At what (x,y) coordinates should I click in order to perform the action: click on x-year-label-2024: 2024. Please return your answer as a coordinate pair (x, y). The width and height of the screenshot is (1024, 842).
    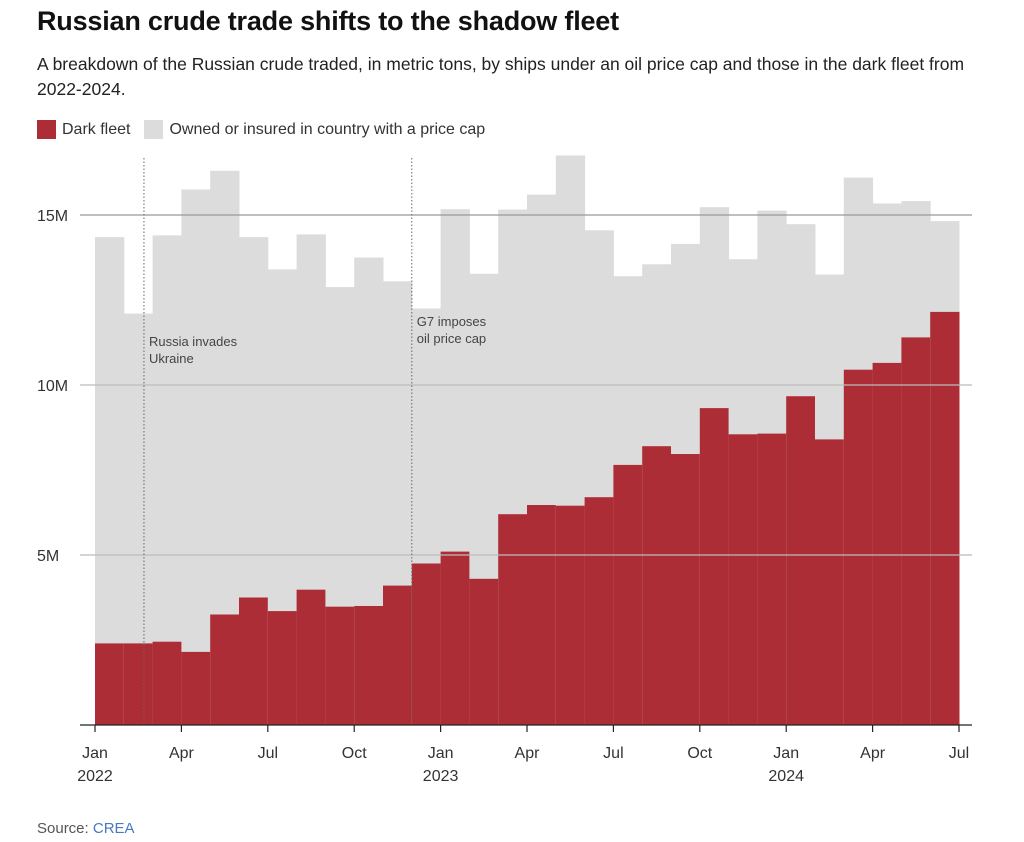
    Looking at the image, I should click on (786, 776).